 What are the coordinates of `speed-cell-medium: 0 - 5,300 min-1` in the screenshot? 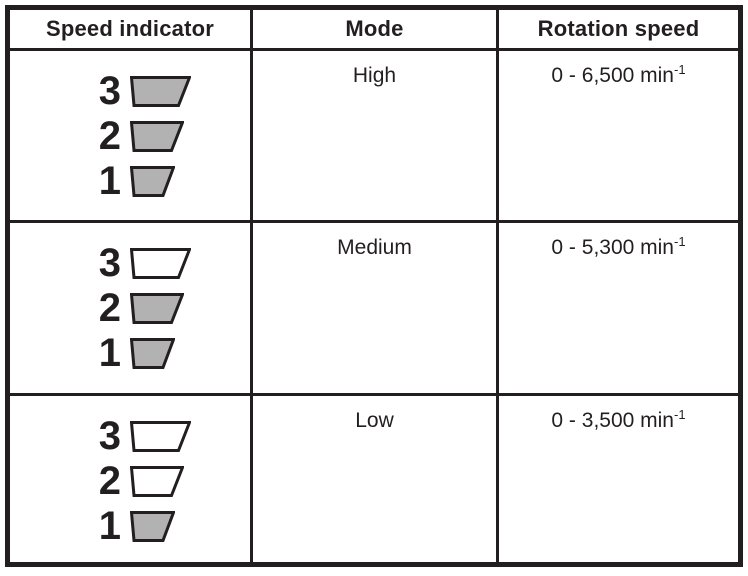 It's located at (618, 309).